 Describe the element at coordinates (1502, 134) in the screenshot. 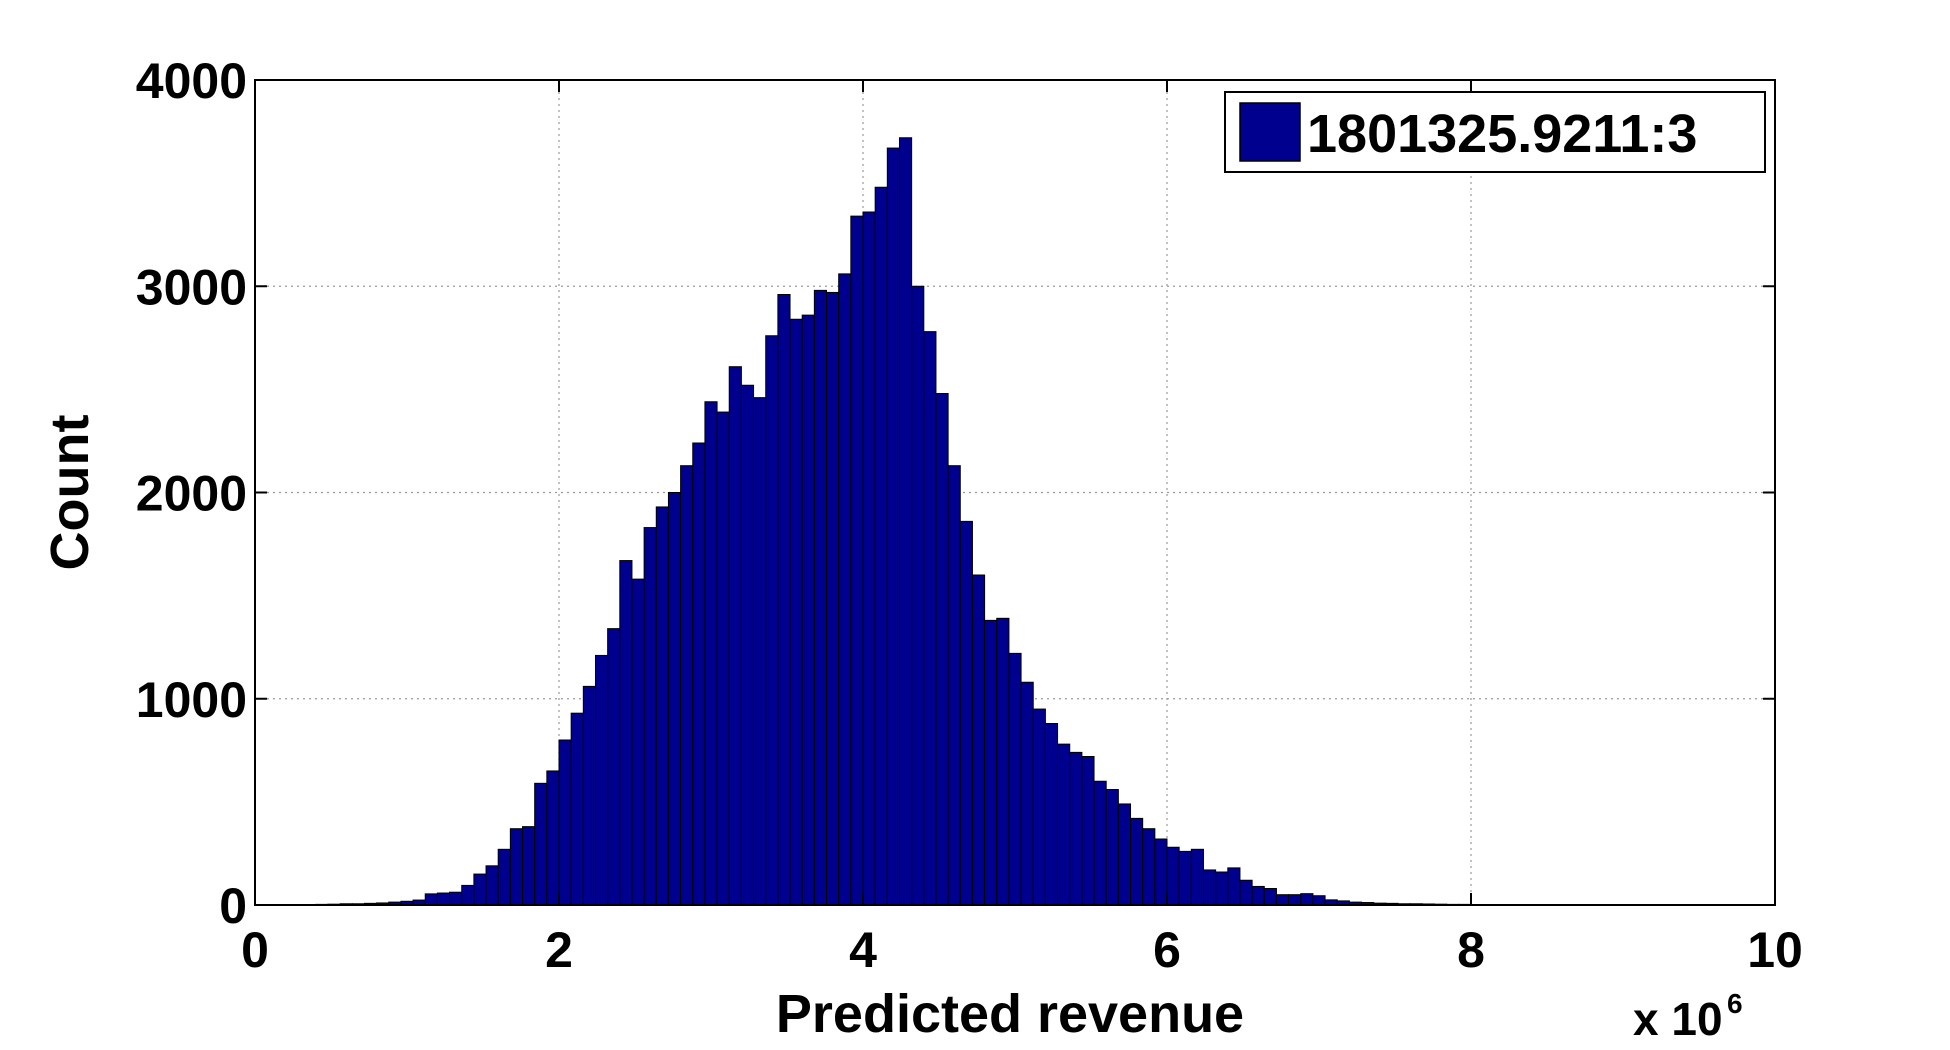

I see `legend-entry: 1801325.9211:3` at that location.